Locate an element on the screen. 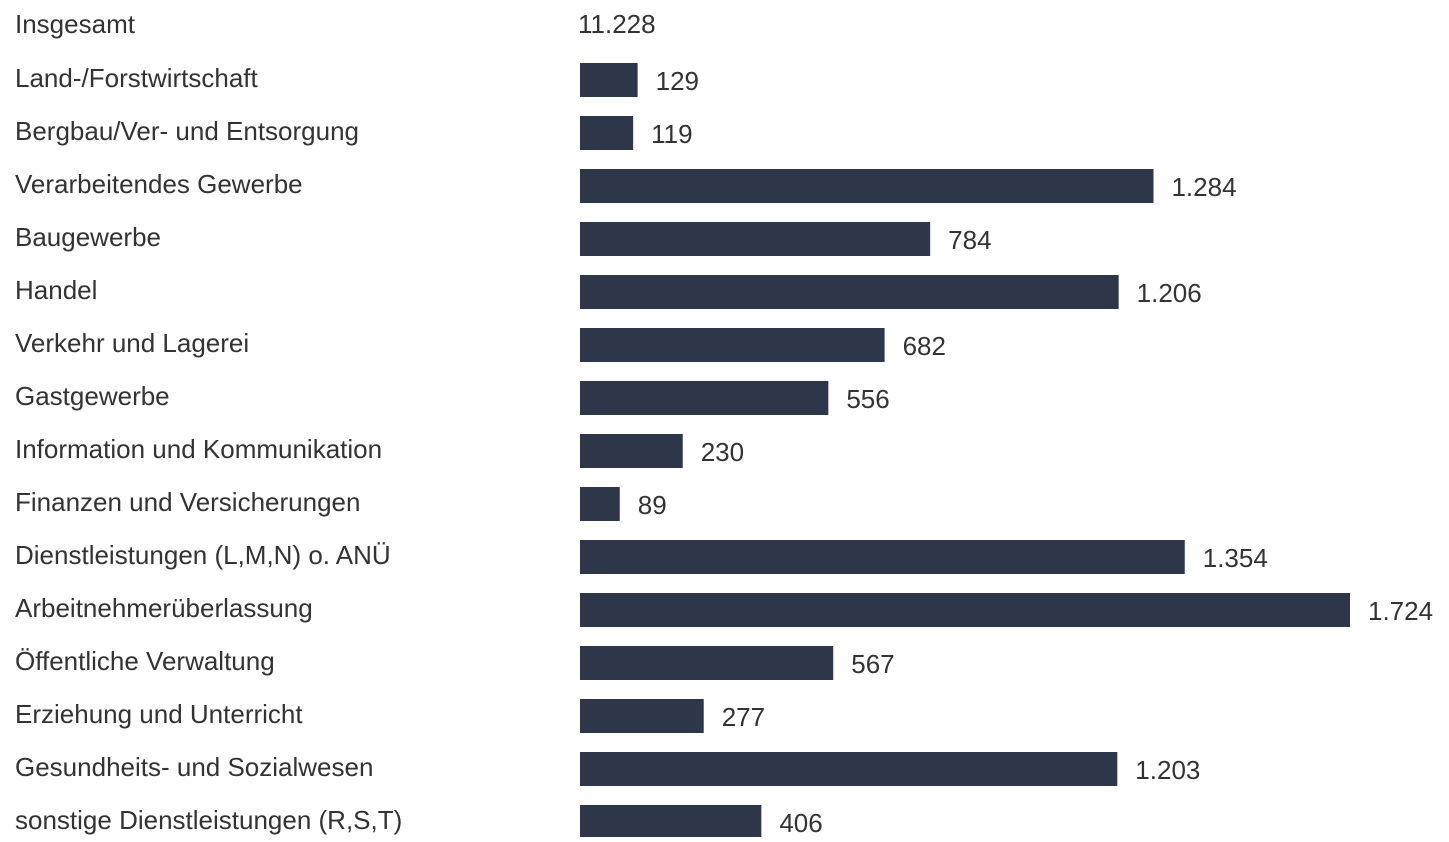 The height and width of the screenshot is (842, 1449). value-label: 1.354 is located at coordinates (1235, 558).